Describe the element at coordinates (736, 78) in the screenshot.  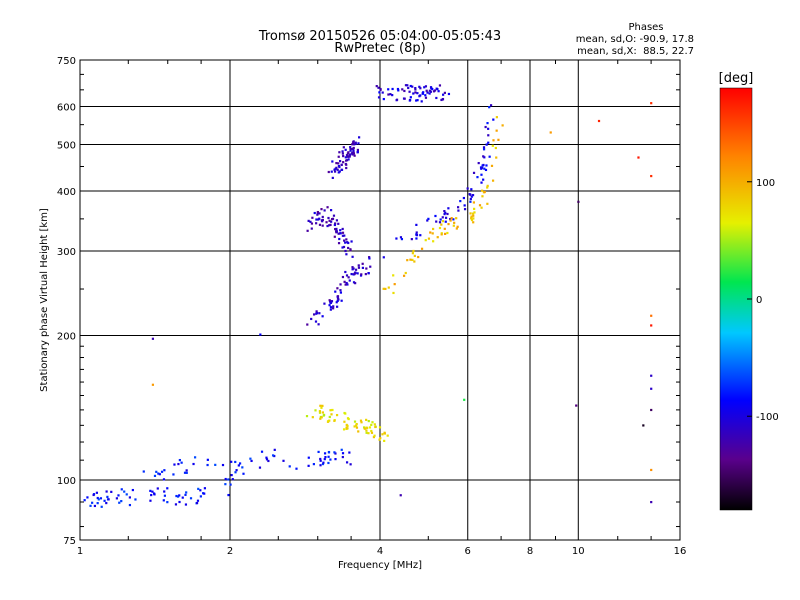
I see `colorbar-unit-label: [deg]` at that location.